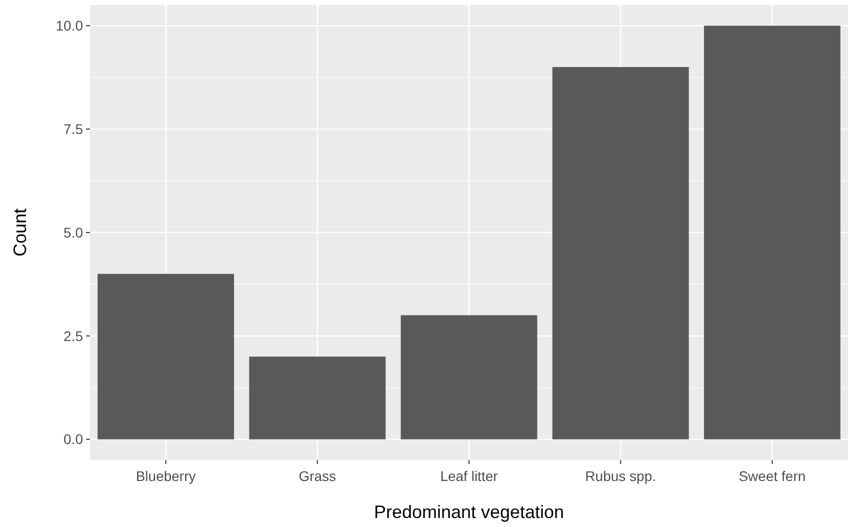  Describe the element at coordinates (20, 232) in the screenshot. I see `y-axis-title: Count` at that location.